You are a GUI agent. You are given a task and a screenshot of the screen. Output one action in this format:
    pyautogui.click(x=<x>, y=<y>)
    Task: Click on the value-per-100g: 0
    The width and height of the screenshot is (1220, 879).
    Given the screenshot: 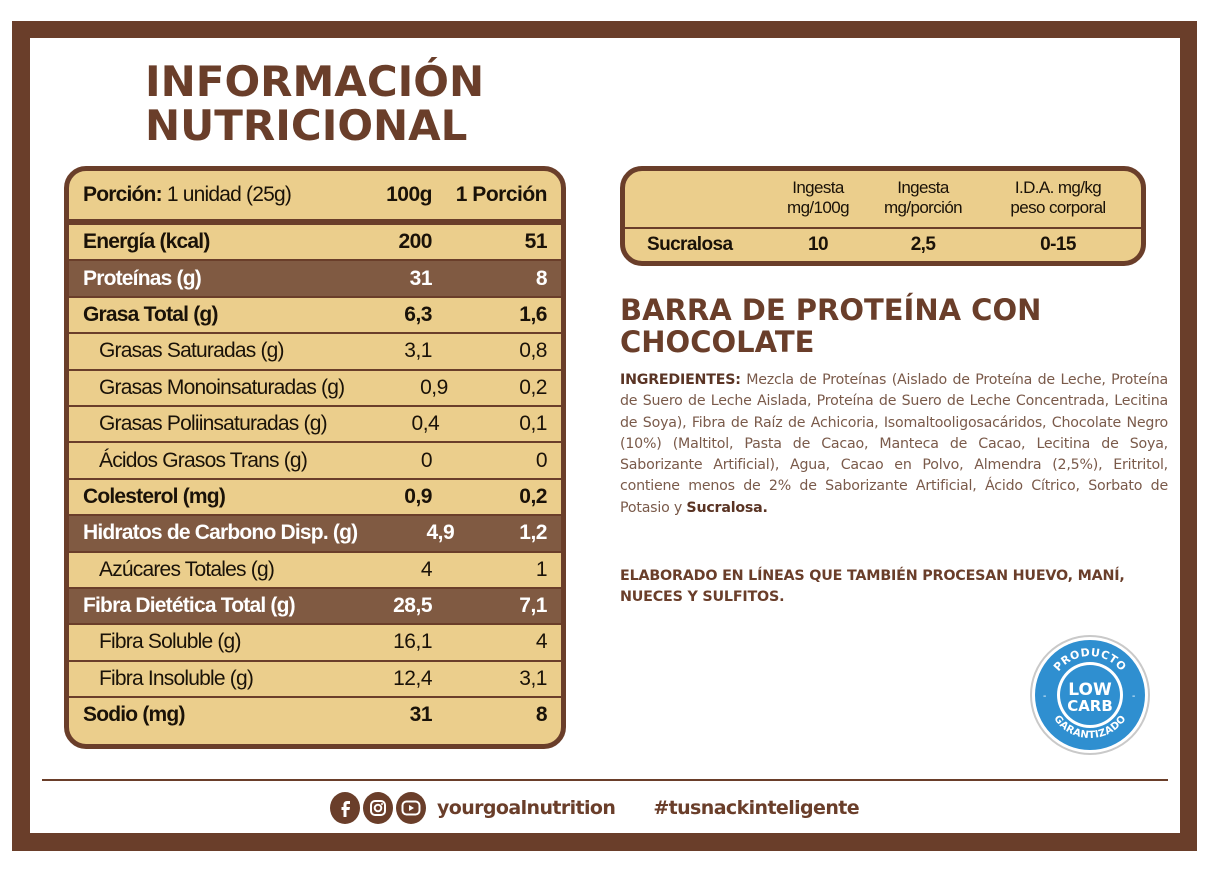 What is the action you would take?
    pyautogui.click(x=426, y=460)
    